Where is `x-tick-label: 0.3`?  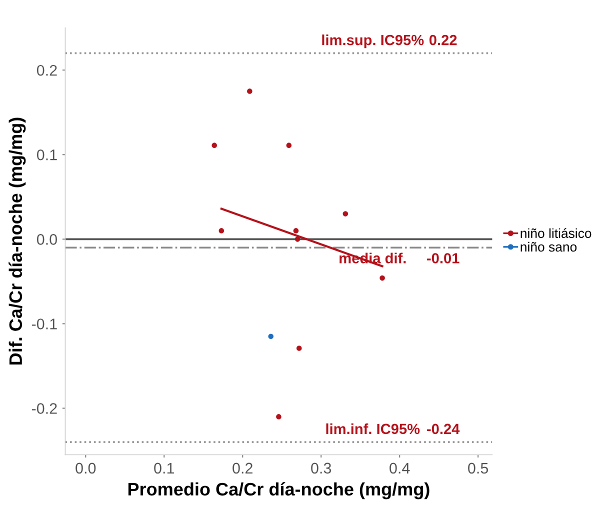 x-tick-label: 0.3 is located at coordinates (321, 468).